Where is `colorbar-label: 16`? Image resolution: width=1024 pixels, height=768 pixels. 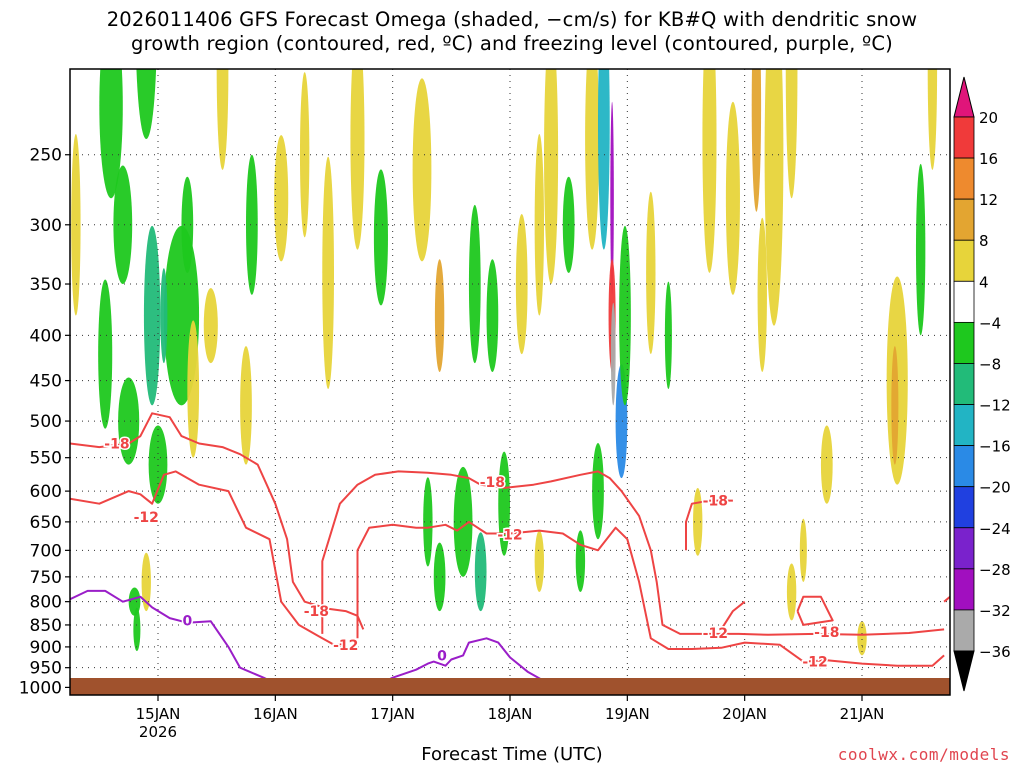
colorbar-label: 16 is located at coordinates (988, 159).